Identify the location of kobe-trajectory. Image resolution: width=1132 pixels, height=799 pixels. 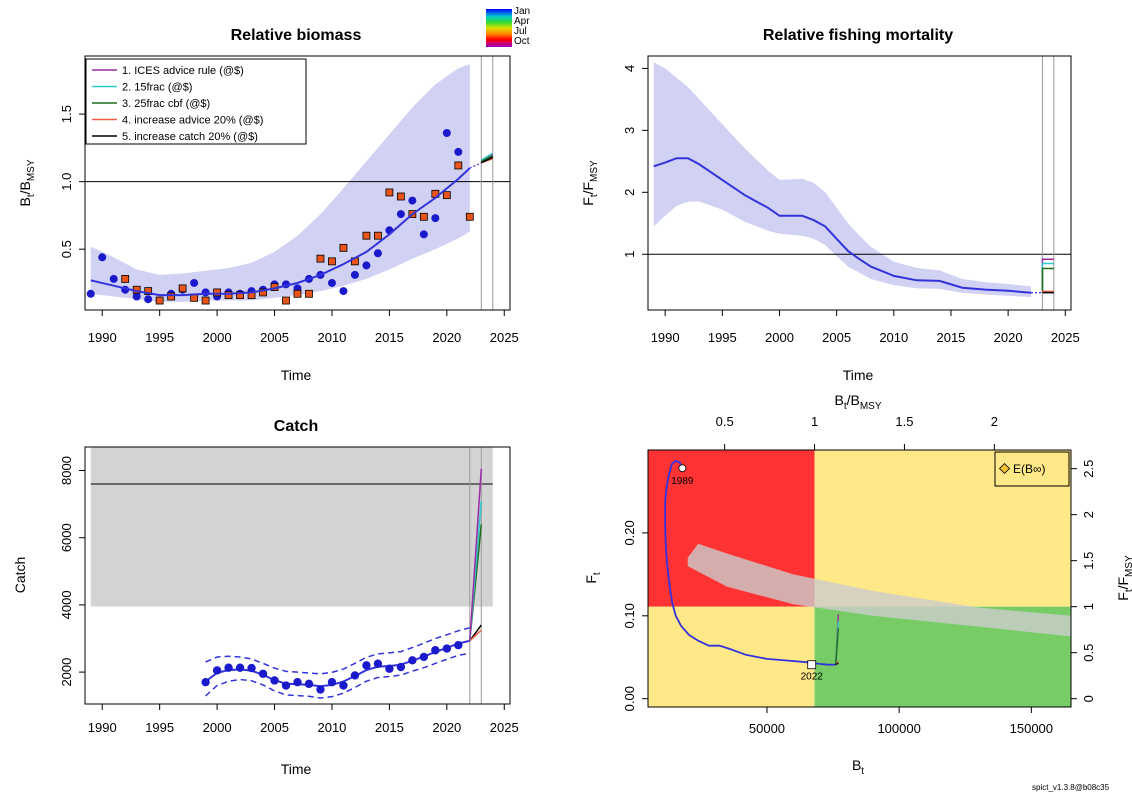
(750, 562).